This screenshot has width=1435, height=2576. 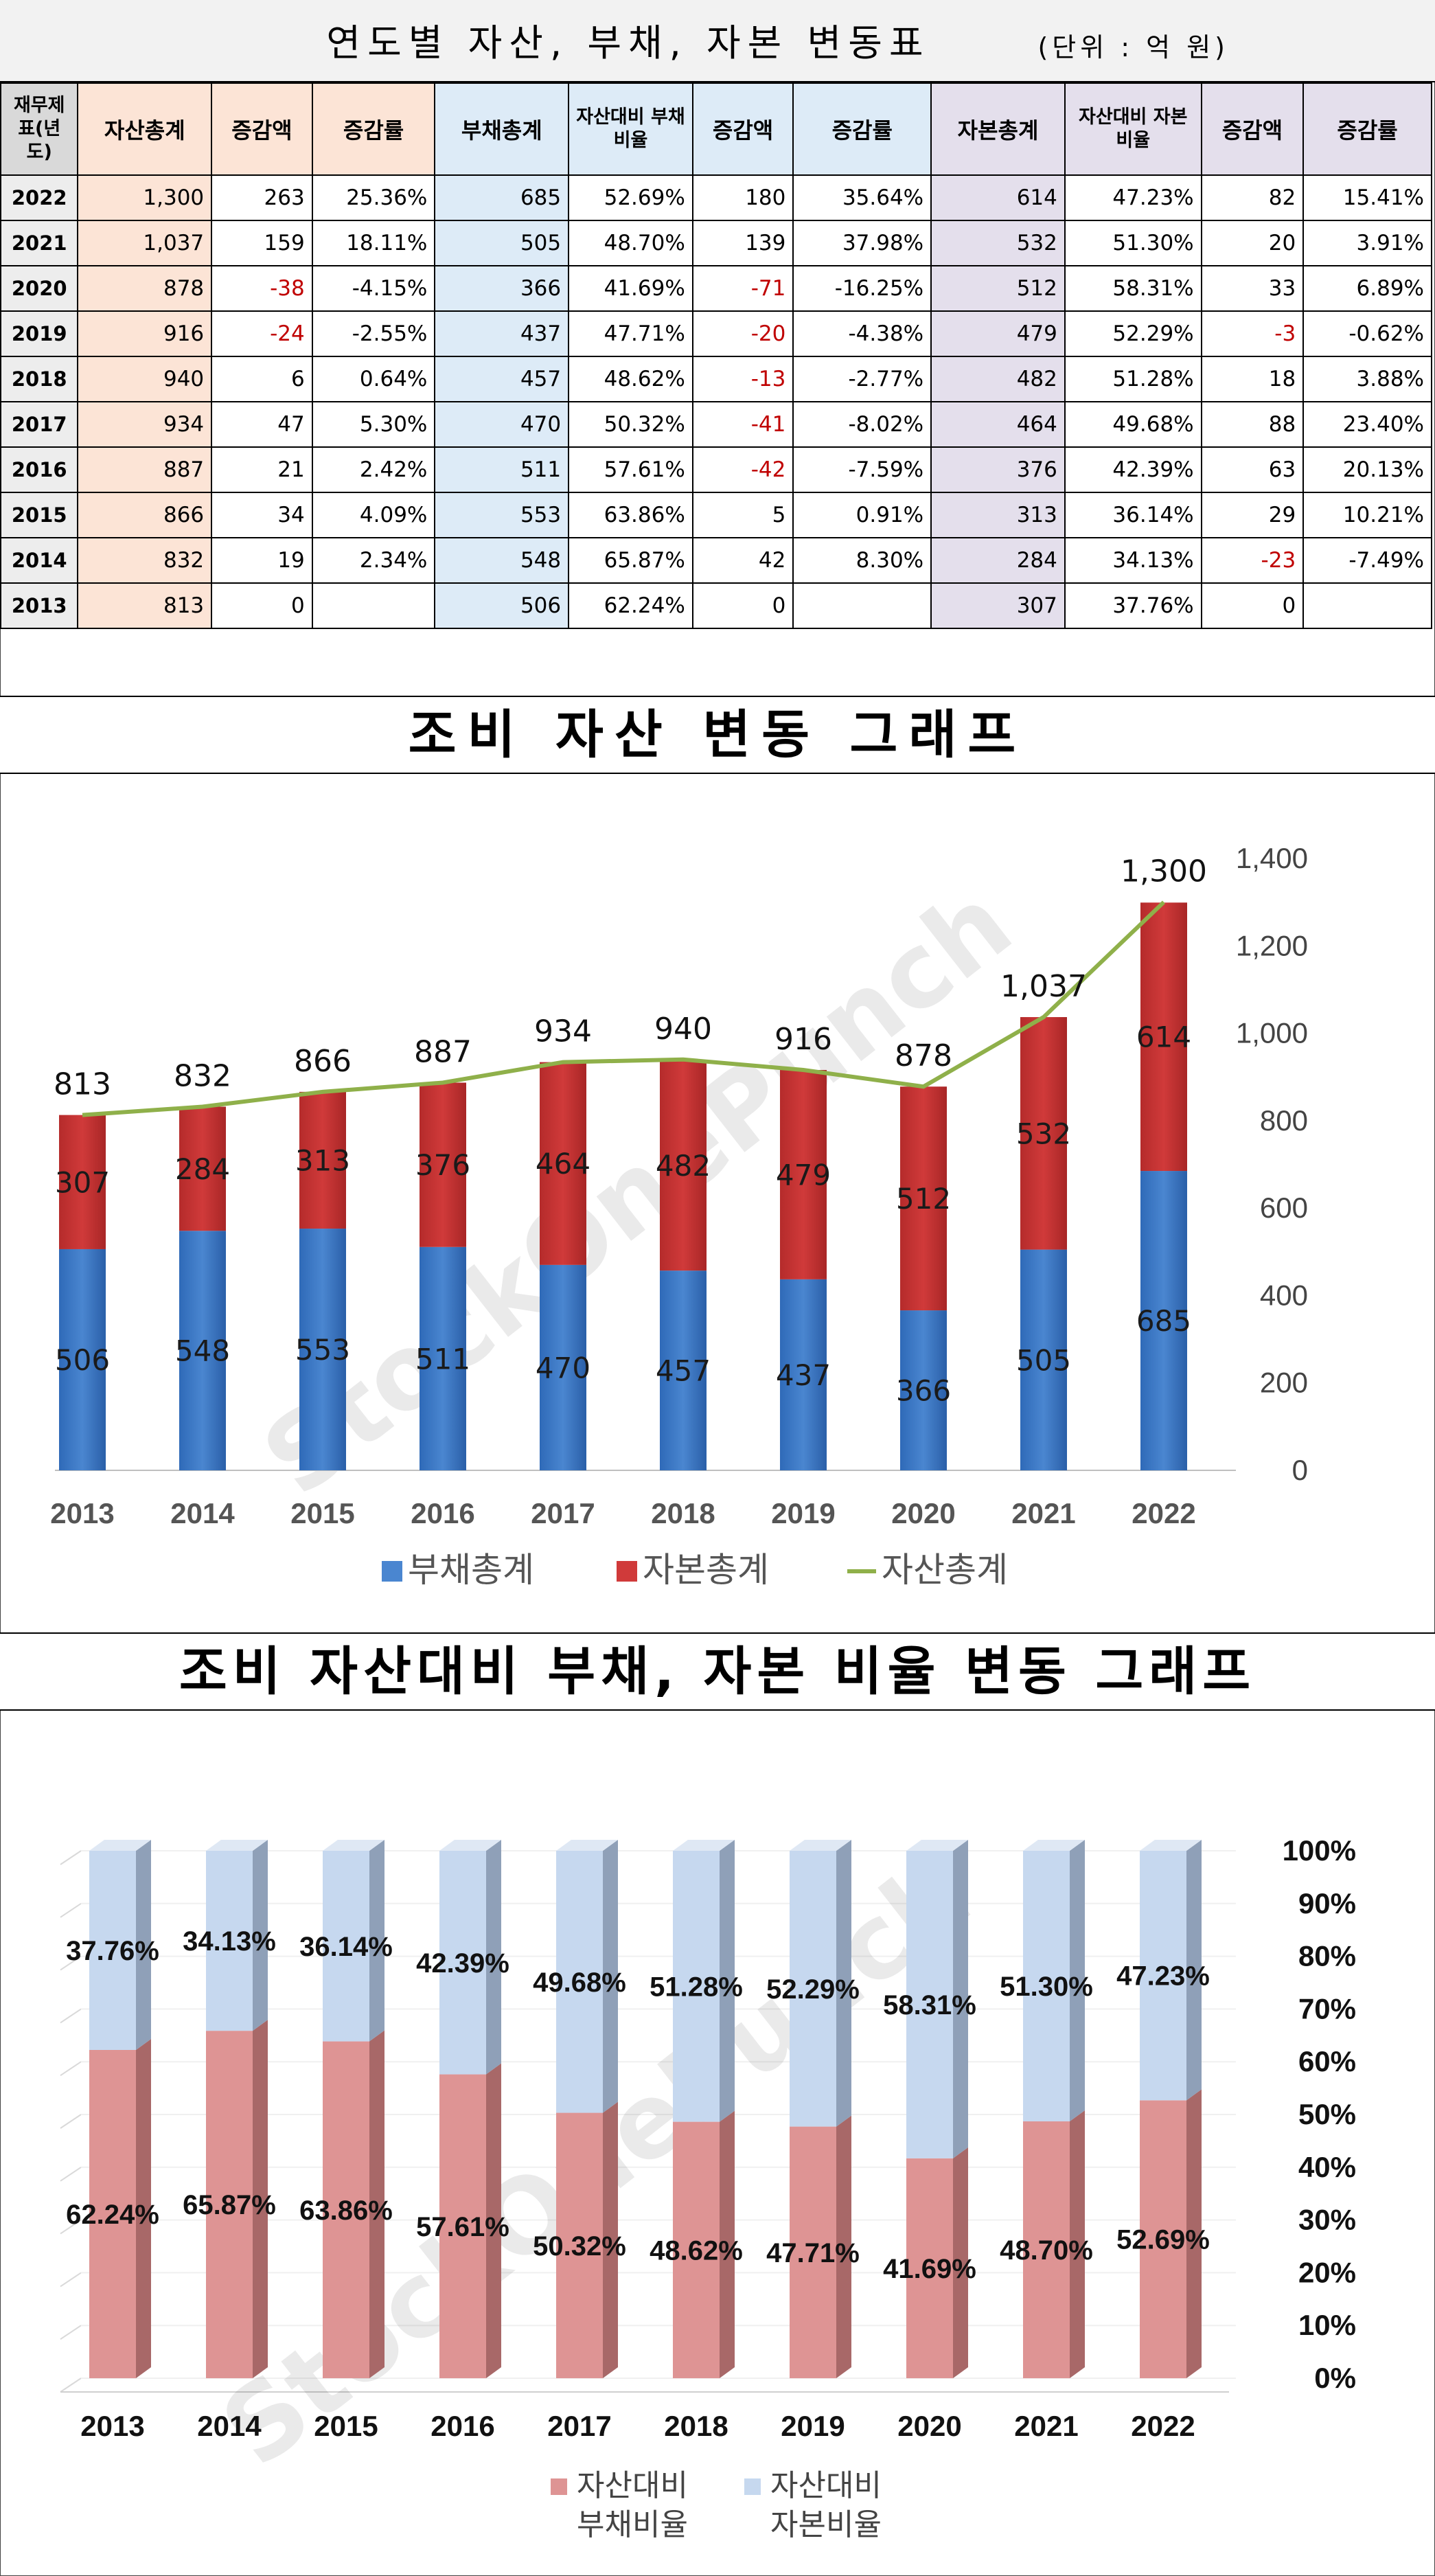 I want to click on cell-asset-total: 1,300, so click(x=145, y=197).